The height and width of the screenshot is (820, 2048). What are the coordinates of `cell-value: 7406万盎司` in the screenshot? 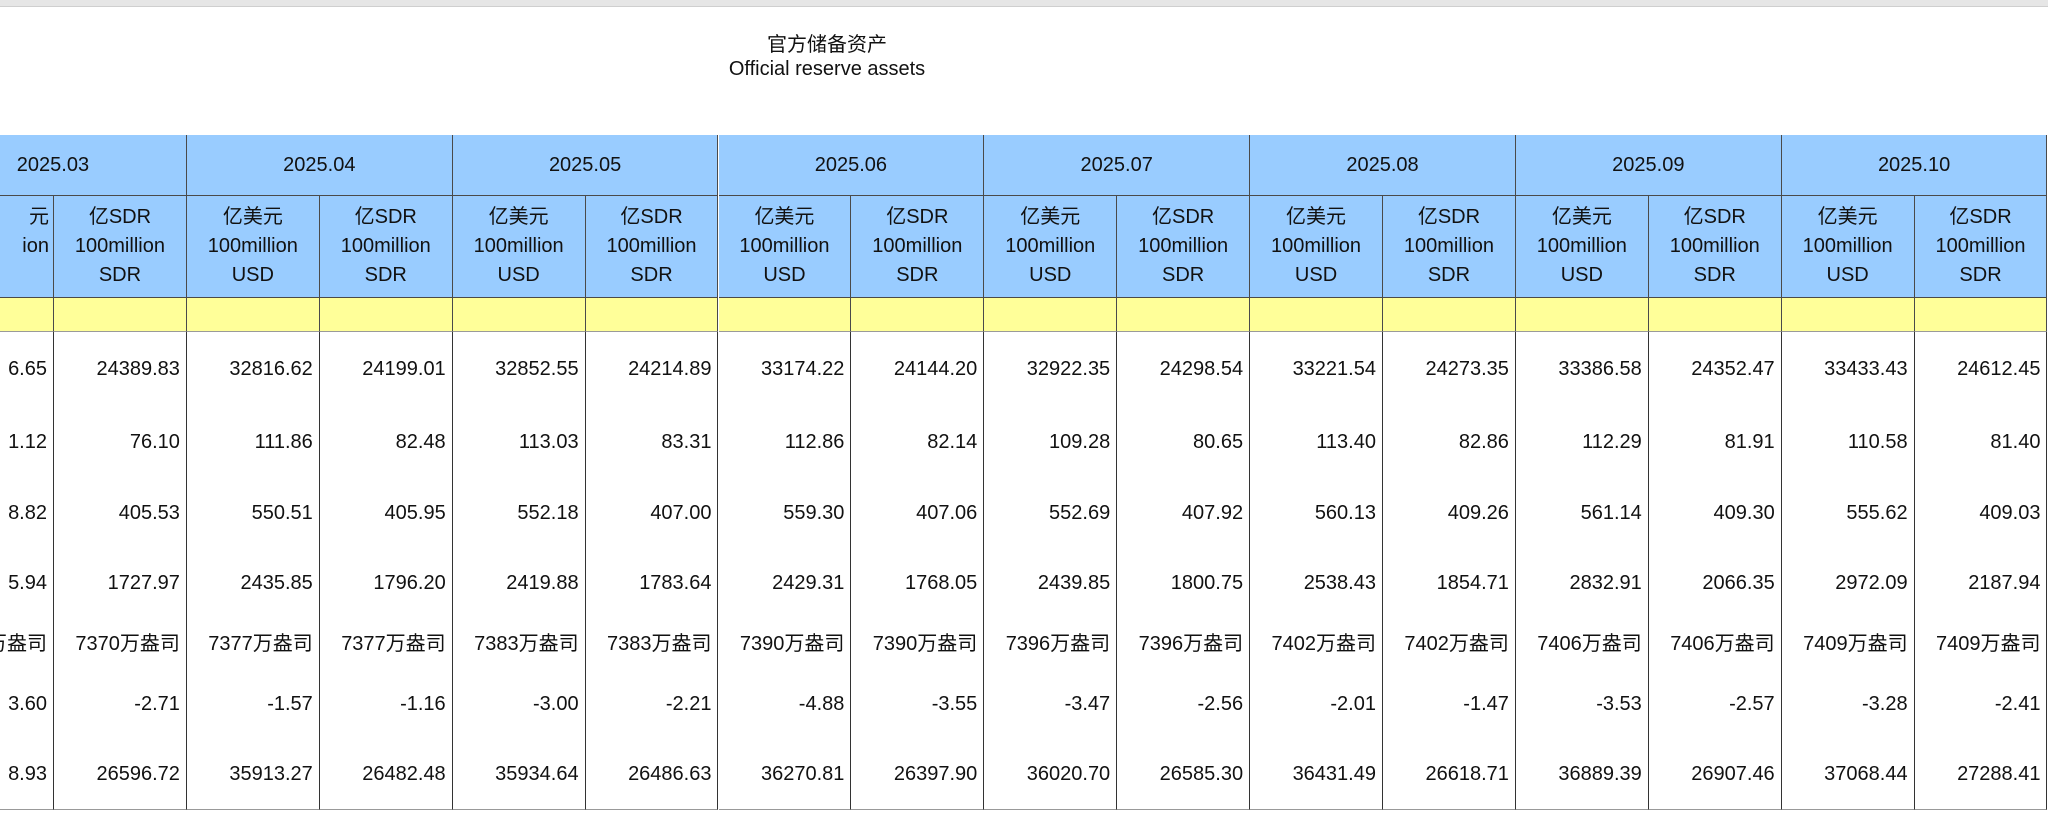 It's located at (1722, 643).